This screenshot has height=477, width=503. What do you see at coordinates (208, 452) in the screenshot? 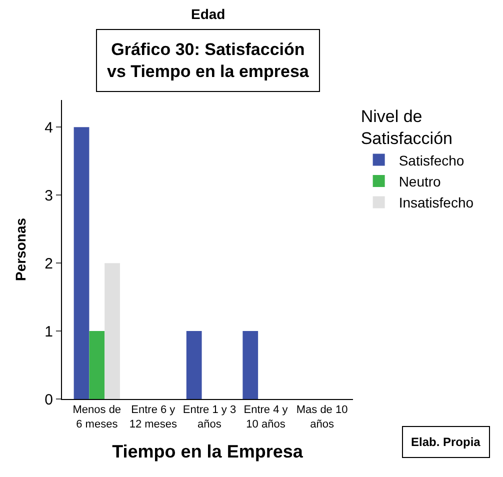
I see `x-axis-title: Tiempo en la Empresa` at bounding box center [208, 452].